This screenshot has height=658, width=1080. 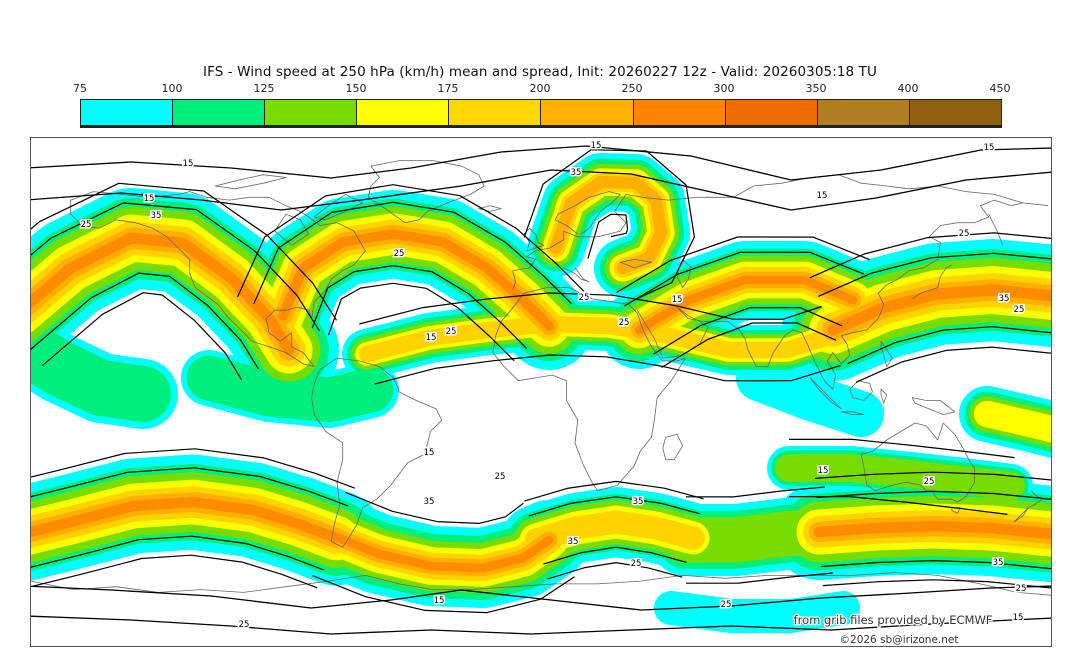 What do you see at coordinates (908, 88) in the screenshot?
I see `colorbar-tick-label: 400` at bounding box center [908, 88].